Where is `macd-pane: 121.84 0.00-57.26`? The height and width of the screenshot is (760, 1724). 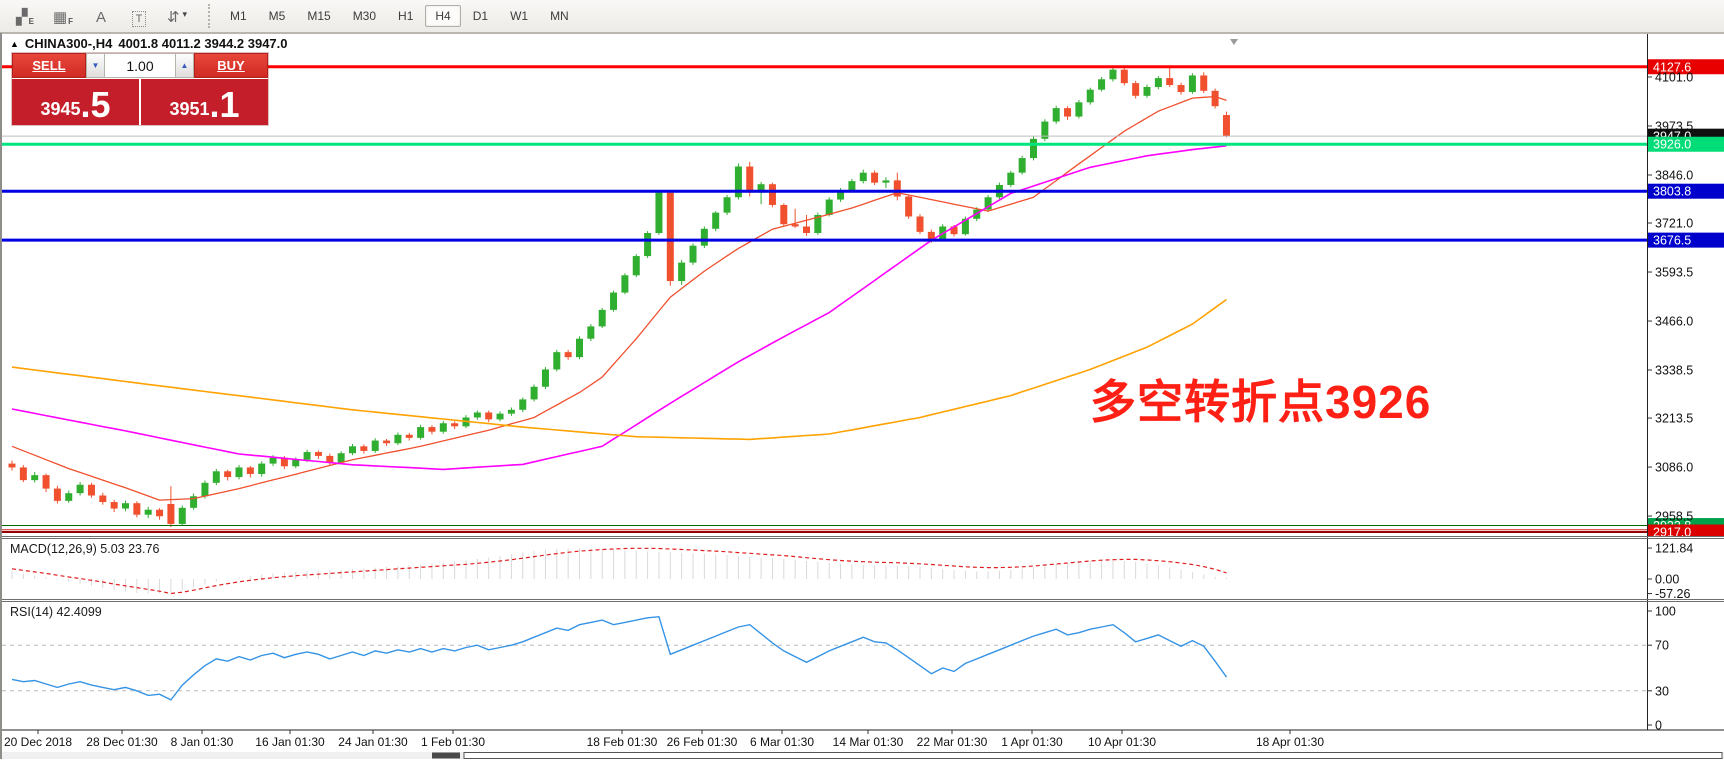
macd-pane: 121.84 0.00-57.26 is located at coordinates (852, 571).